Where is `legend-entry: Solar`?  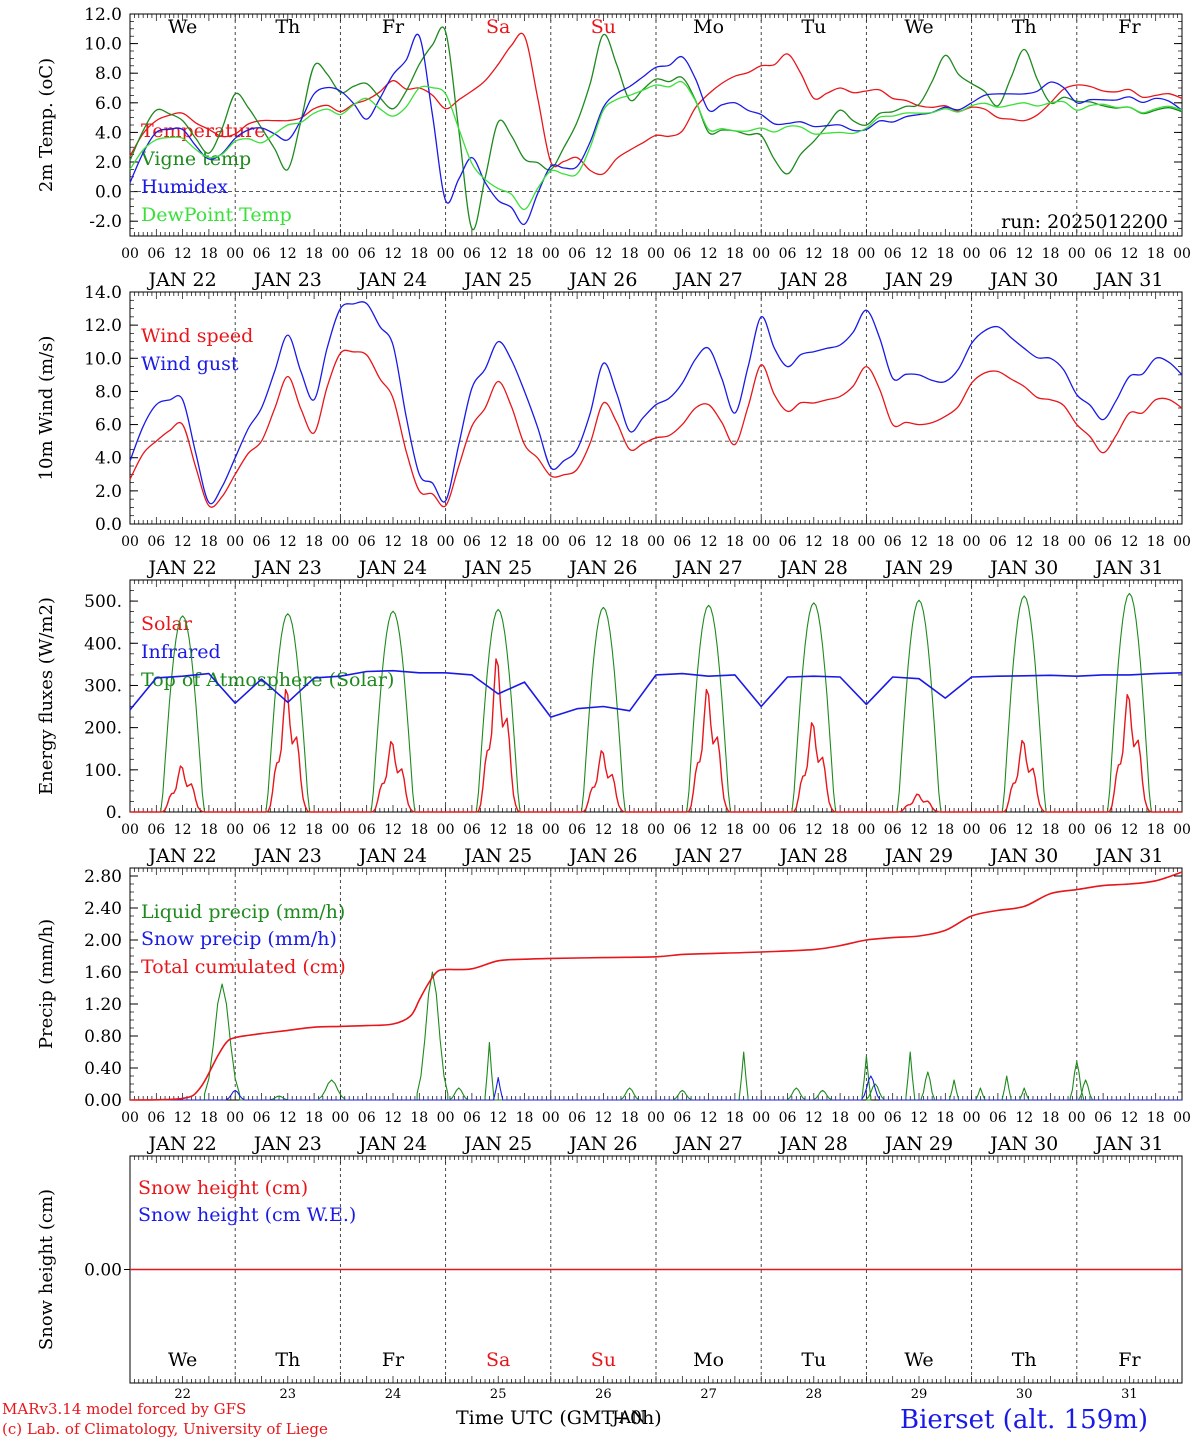
legend-entry: Solar is located at coordinates (167, 624).